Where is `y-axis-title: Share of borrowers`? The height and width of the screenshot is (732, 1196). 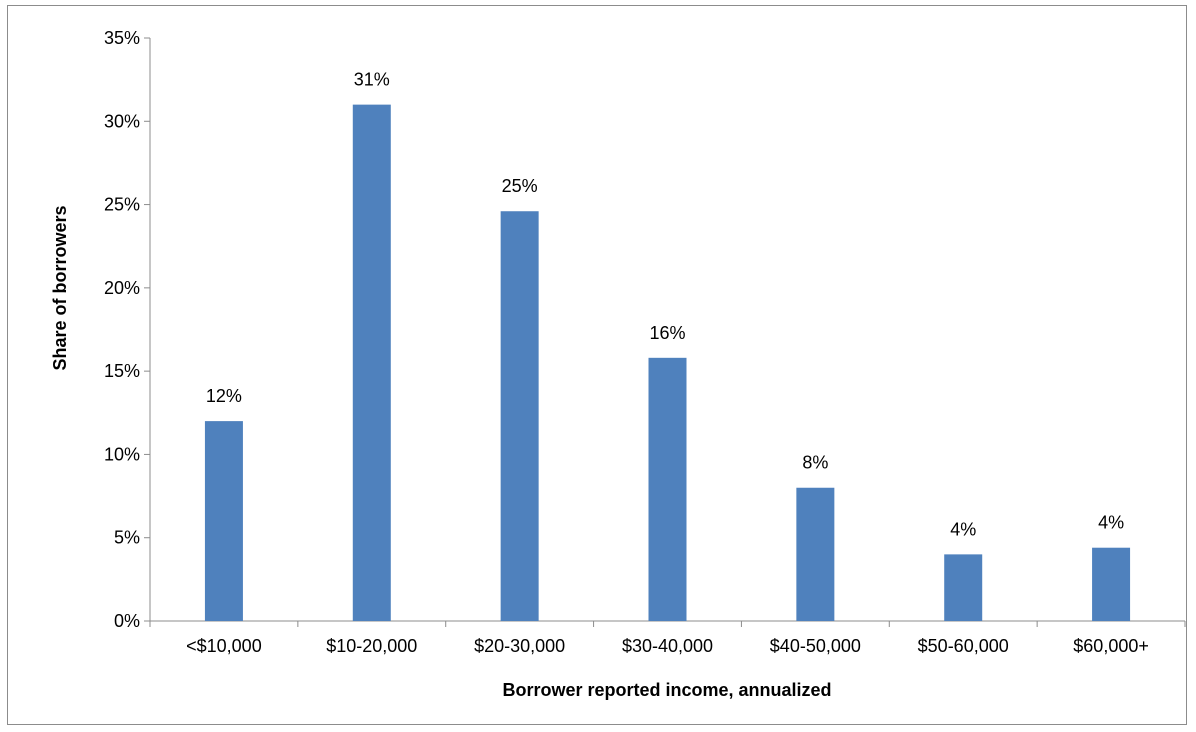
y-axis-title: Share of borrowers is located at coordinates (60, 287).